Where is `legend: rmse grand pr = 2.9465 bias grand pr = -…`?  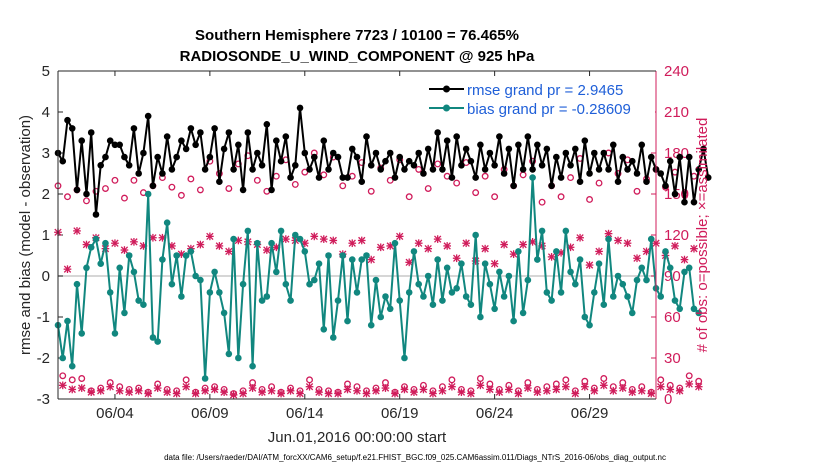 legend: rmse grand pr = 2.9465 bias grand pr = -… is located at coordinates (540, 98).